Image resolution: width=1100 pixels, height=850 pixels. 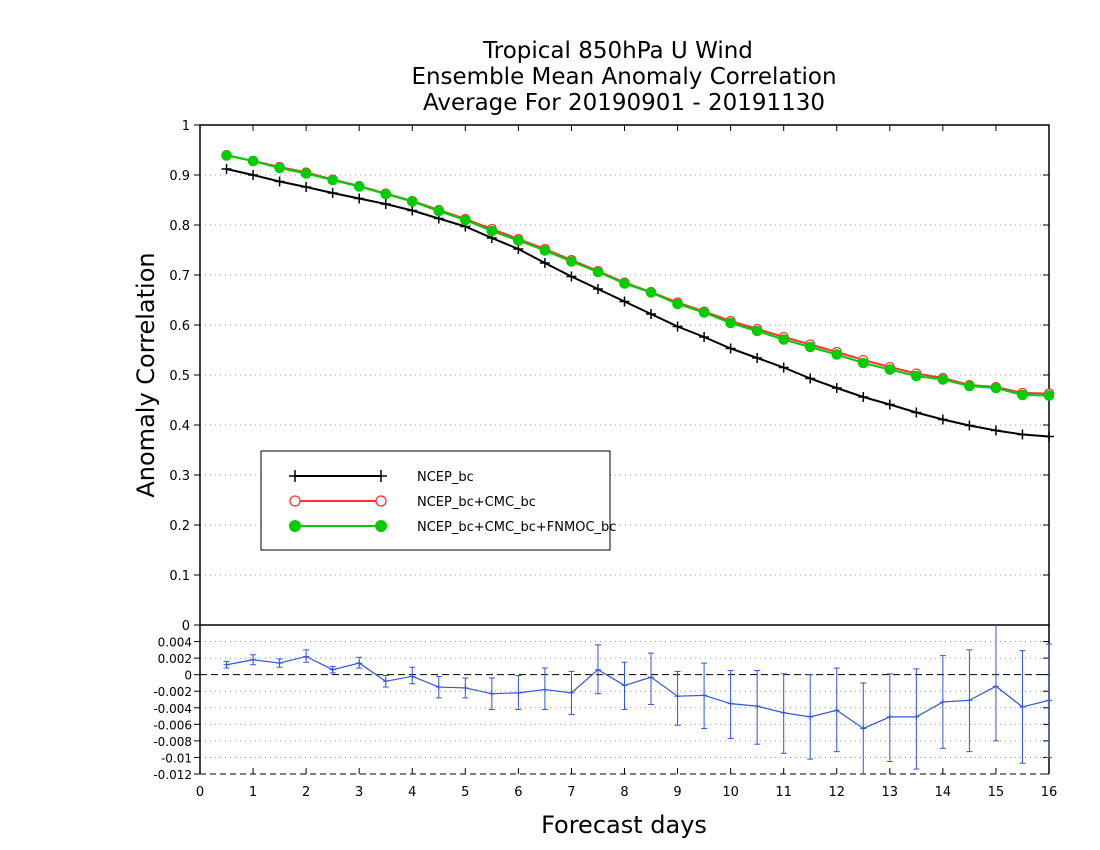 What do you see at coordinates (730, 792) in the screenshot?
I see `x-tick-label: 10` at bounding box center [730, 792].